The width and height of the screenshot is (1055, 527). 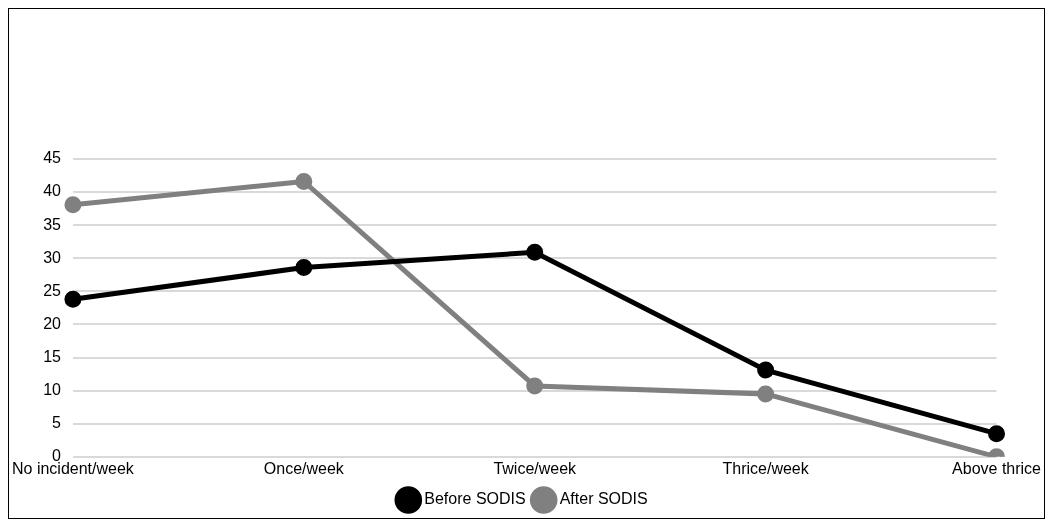 I want to click on y-tick-label: 40, so click(x=52, y=191).